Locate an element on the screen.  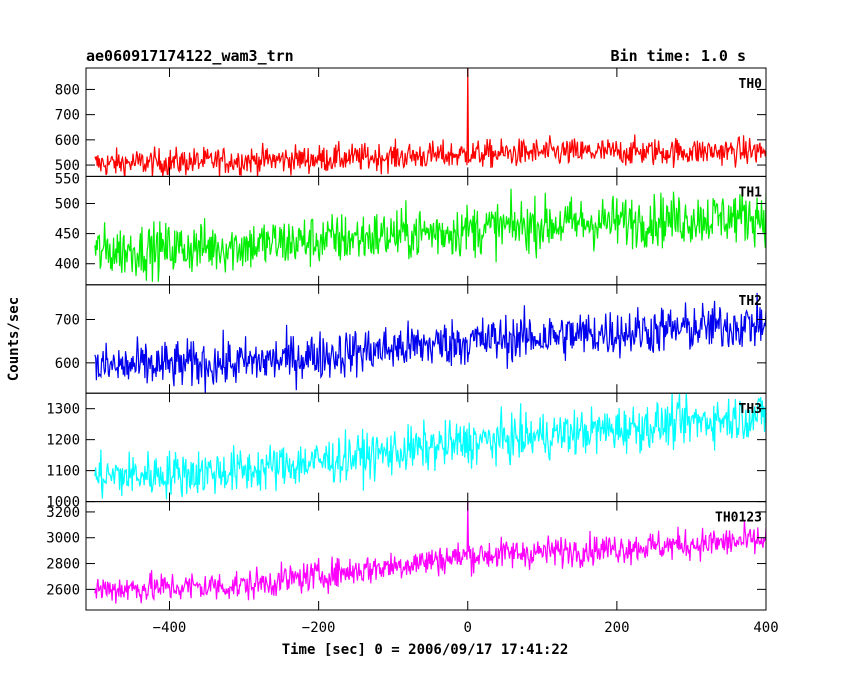
panel-th0123: 2600 2800 3000 3200 TH0123 is located at coordinates (406, 556).